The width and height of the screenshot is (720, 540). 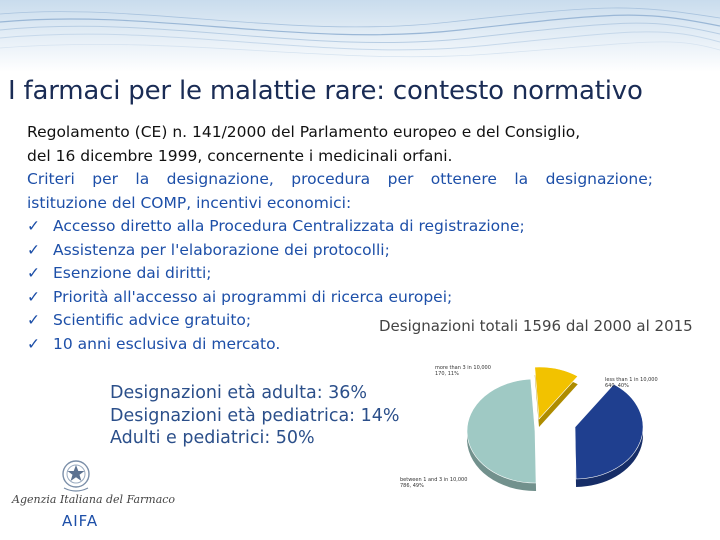 What do you see at coordinates (447, 374) in the screenshot?
I see `slice-value-text: 170, 11%` at bounding box center [447, 374].